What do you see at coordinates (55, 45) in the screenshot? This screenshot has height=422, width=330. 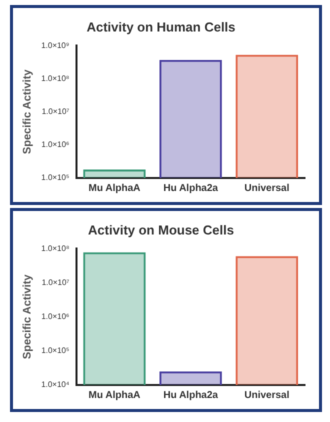 I see `y-tick-label: 1.0×10⁹` at bounding box center [55, 45].